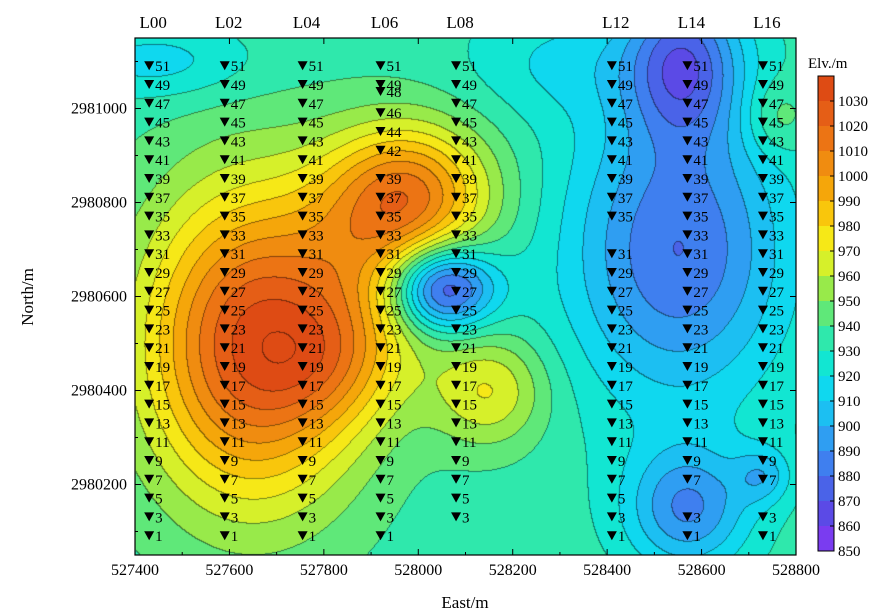 Image resolution: width=896 pixels, height=616 pixels. I want to click on survey-line-label: L12, so click(615, 22).